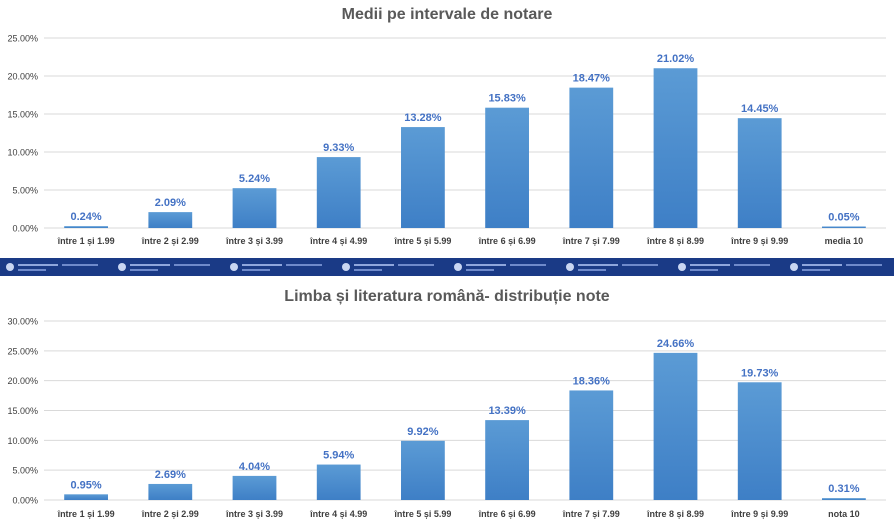 The width and height of the screenshot is (894, 520). What do you see at coordinates (676, 344) in the screenshot?
I see `data-label: 24.66%` at bounding box center [676, 344].